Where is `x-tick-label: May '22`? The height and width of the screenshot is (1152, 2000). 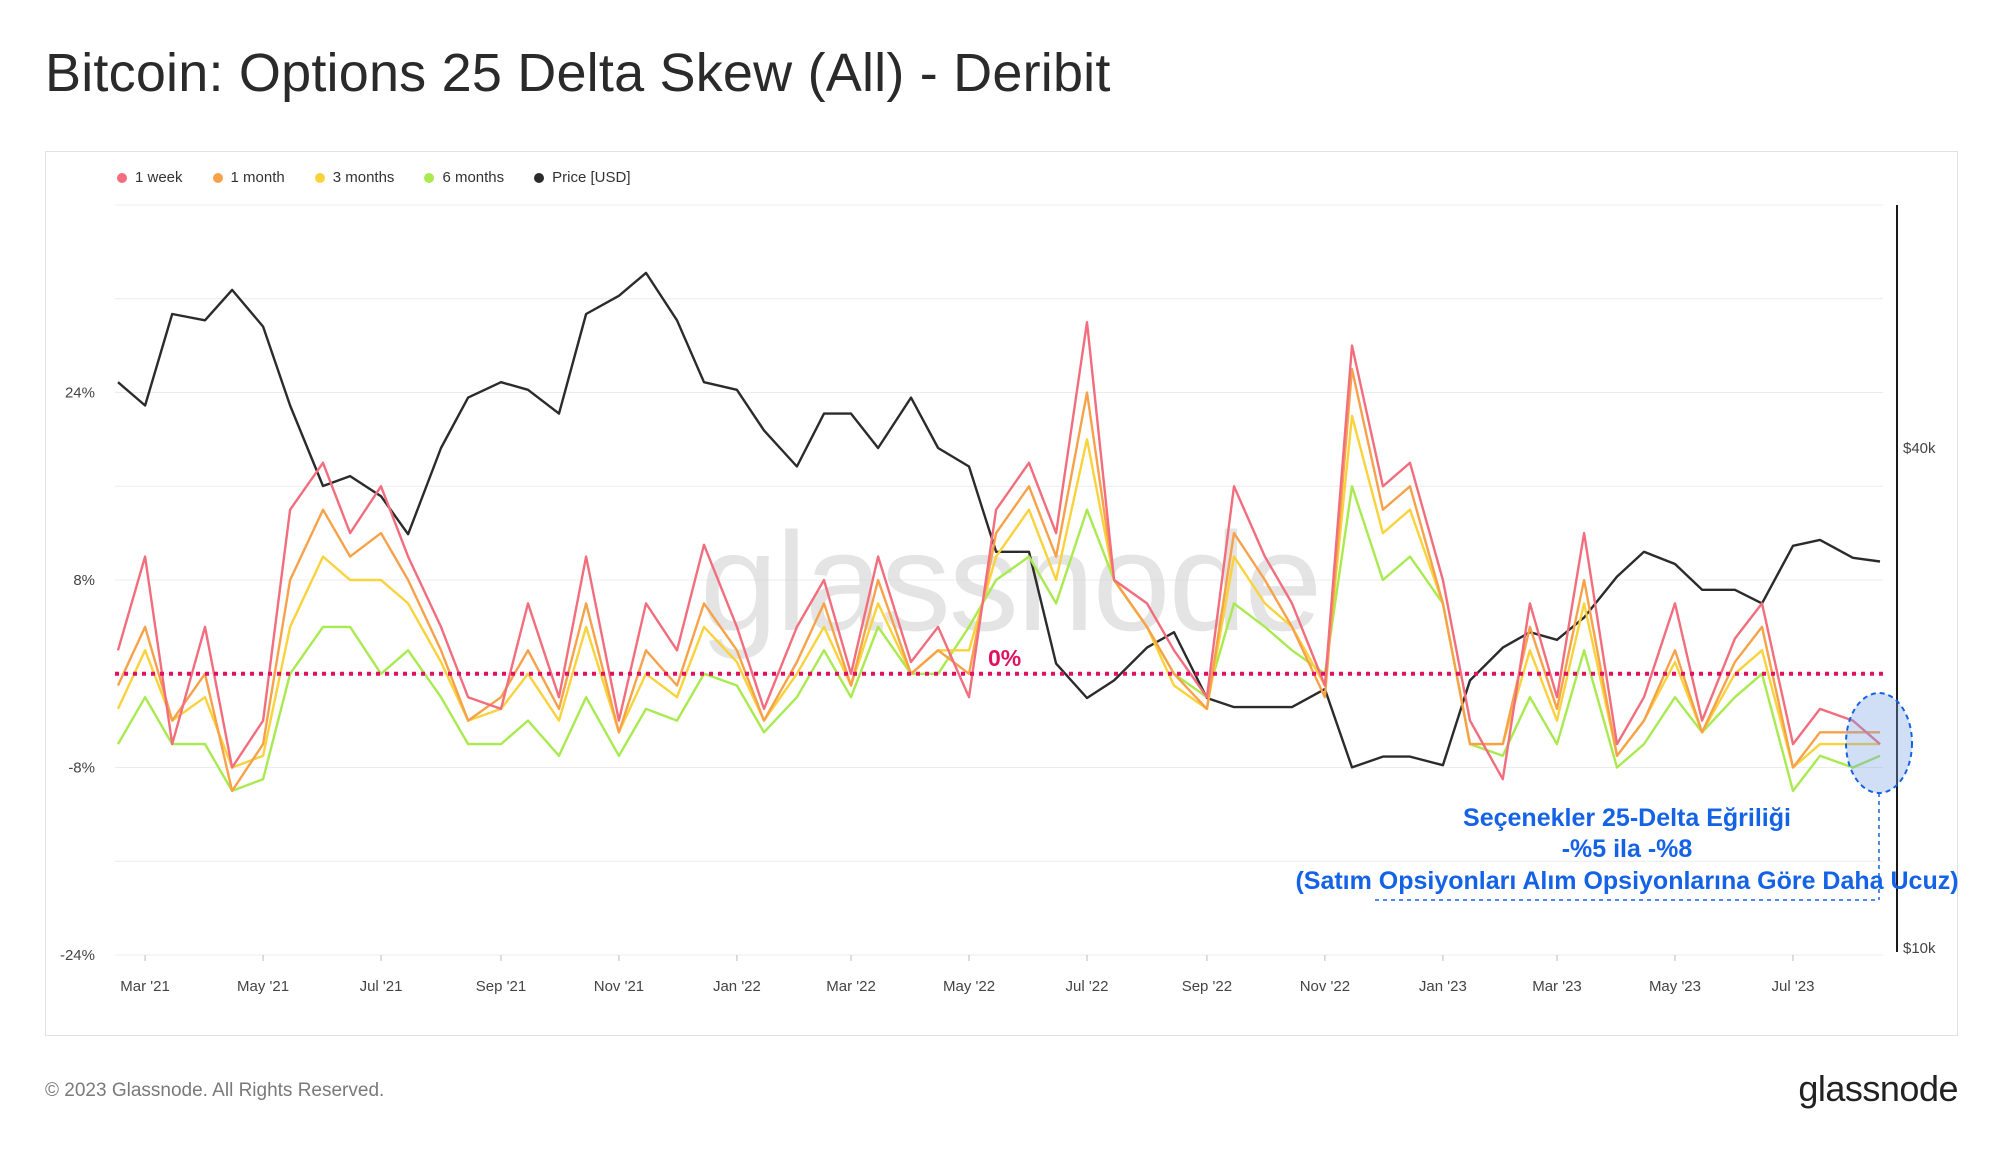 x-tick-label: May '22 is located at coordinates (969, 986).